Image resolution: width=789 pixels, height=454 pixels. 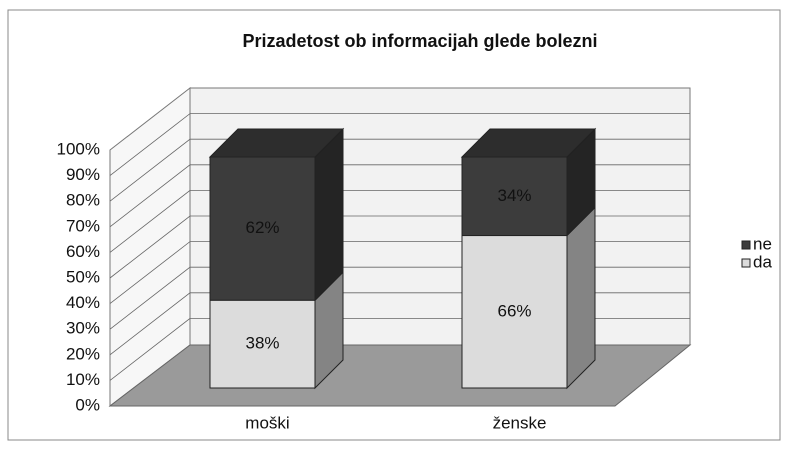 I want to click on value-label: 66%, so click(x=514, y=310).